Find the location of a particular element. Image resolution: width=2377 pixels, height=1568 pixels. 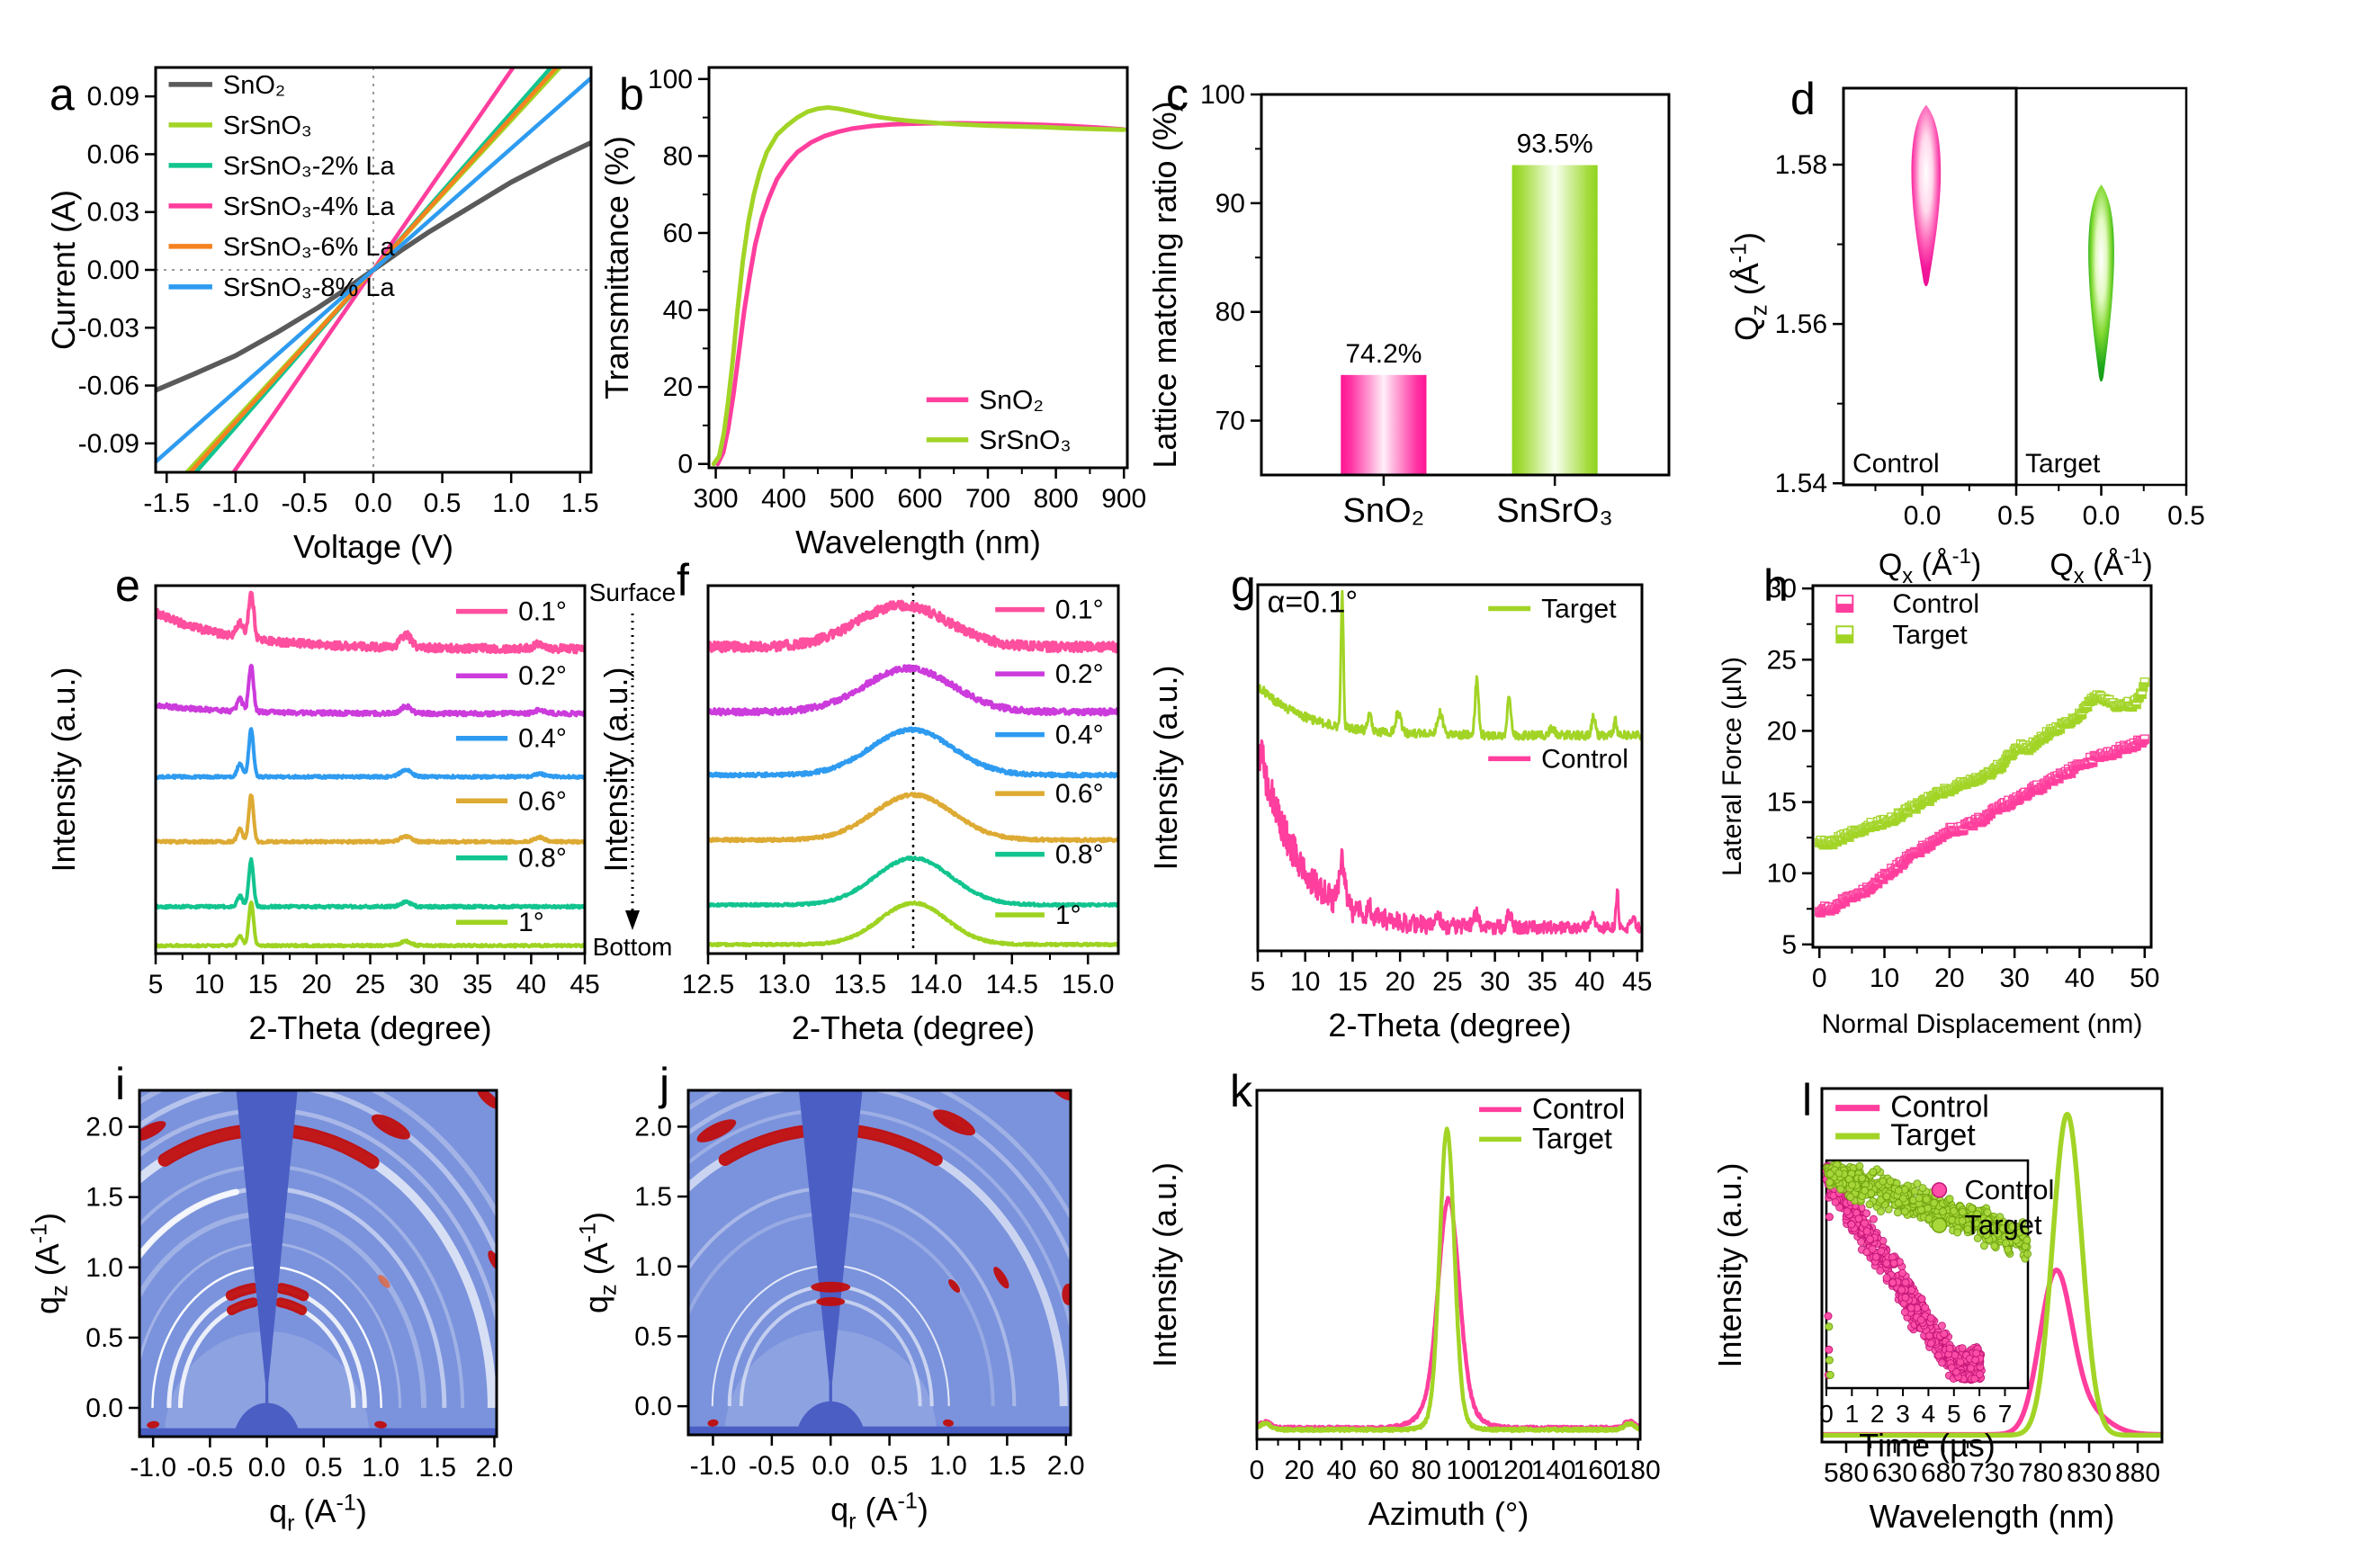

detector-wedge is located at coordinates (830, 1236).